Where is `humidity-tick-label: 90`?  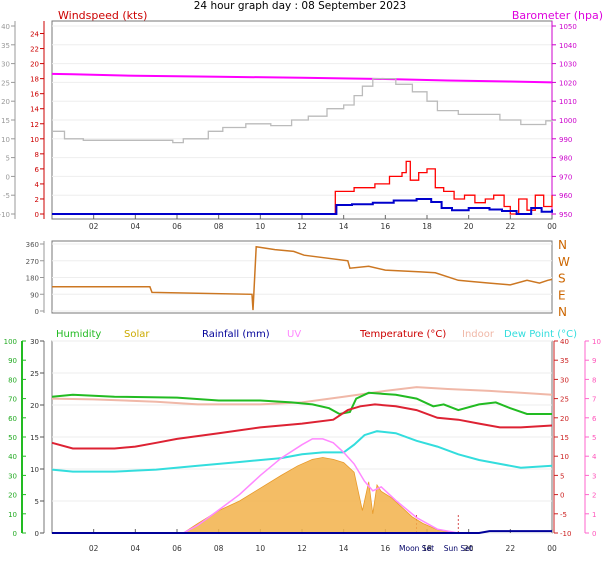
humidity-tick-label: 90 is located at coordinates (12, 361).